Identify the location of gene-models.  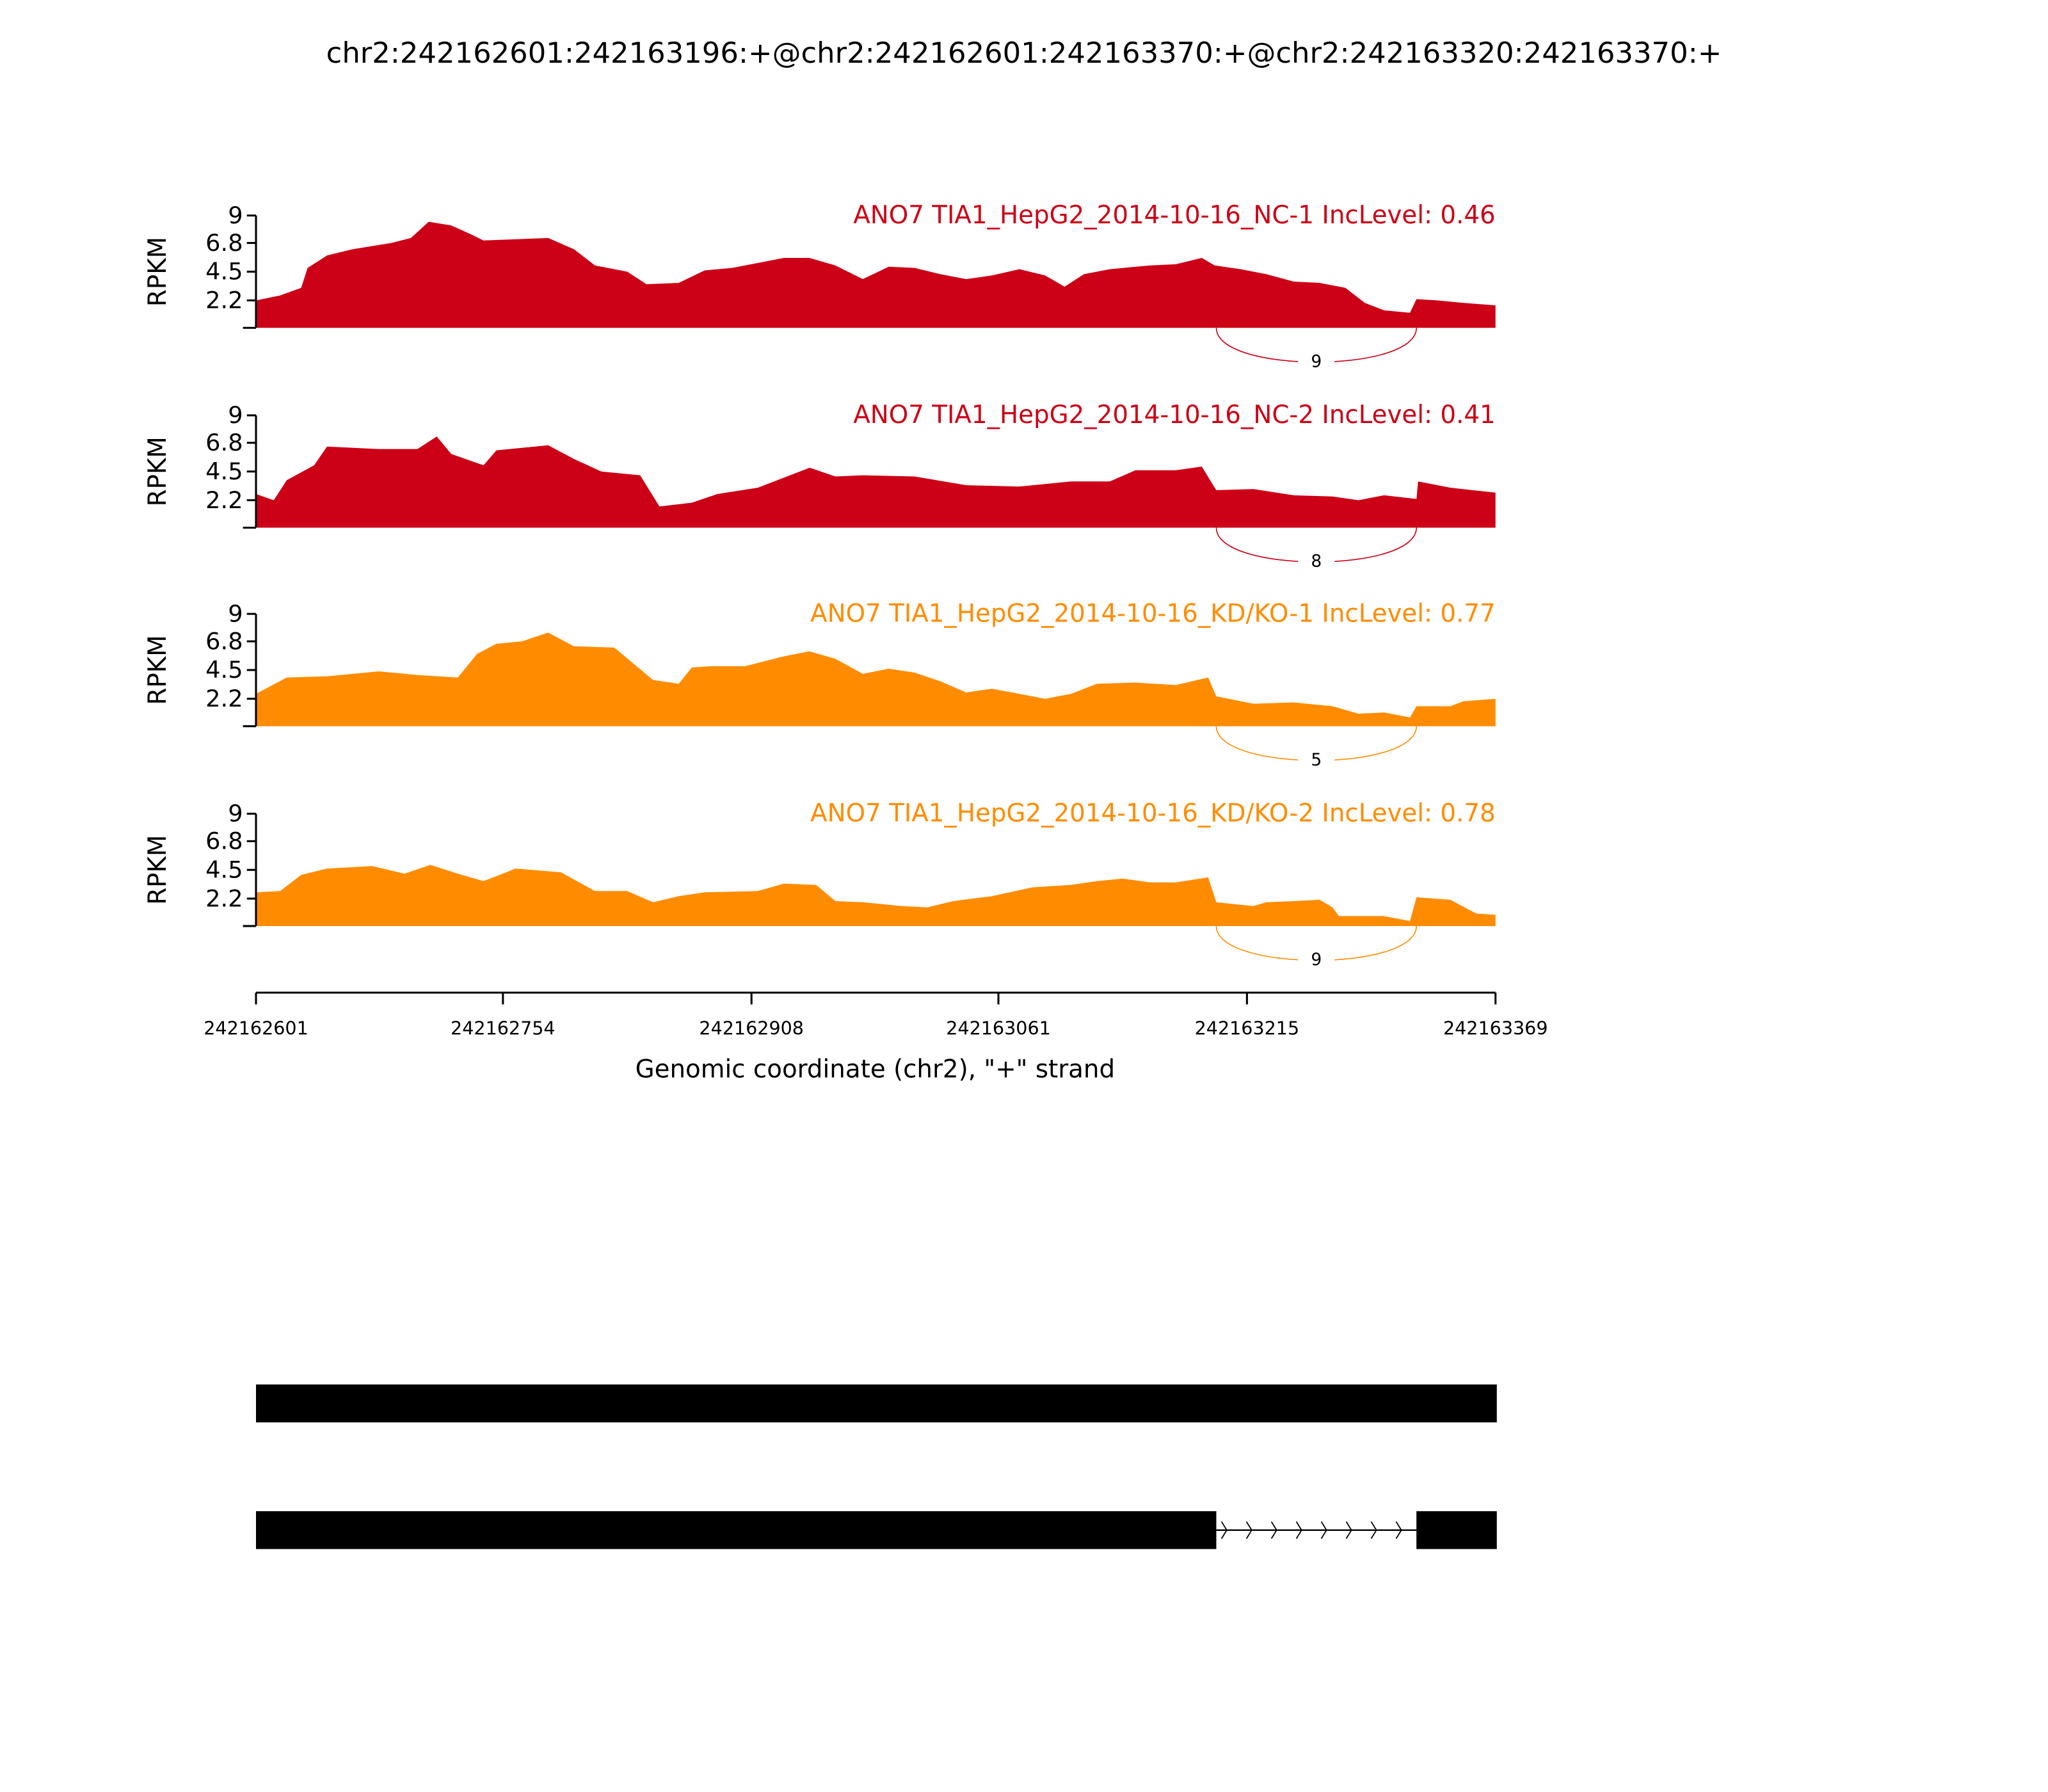
(876, 1466).